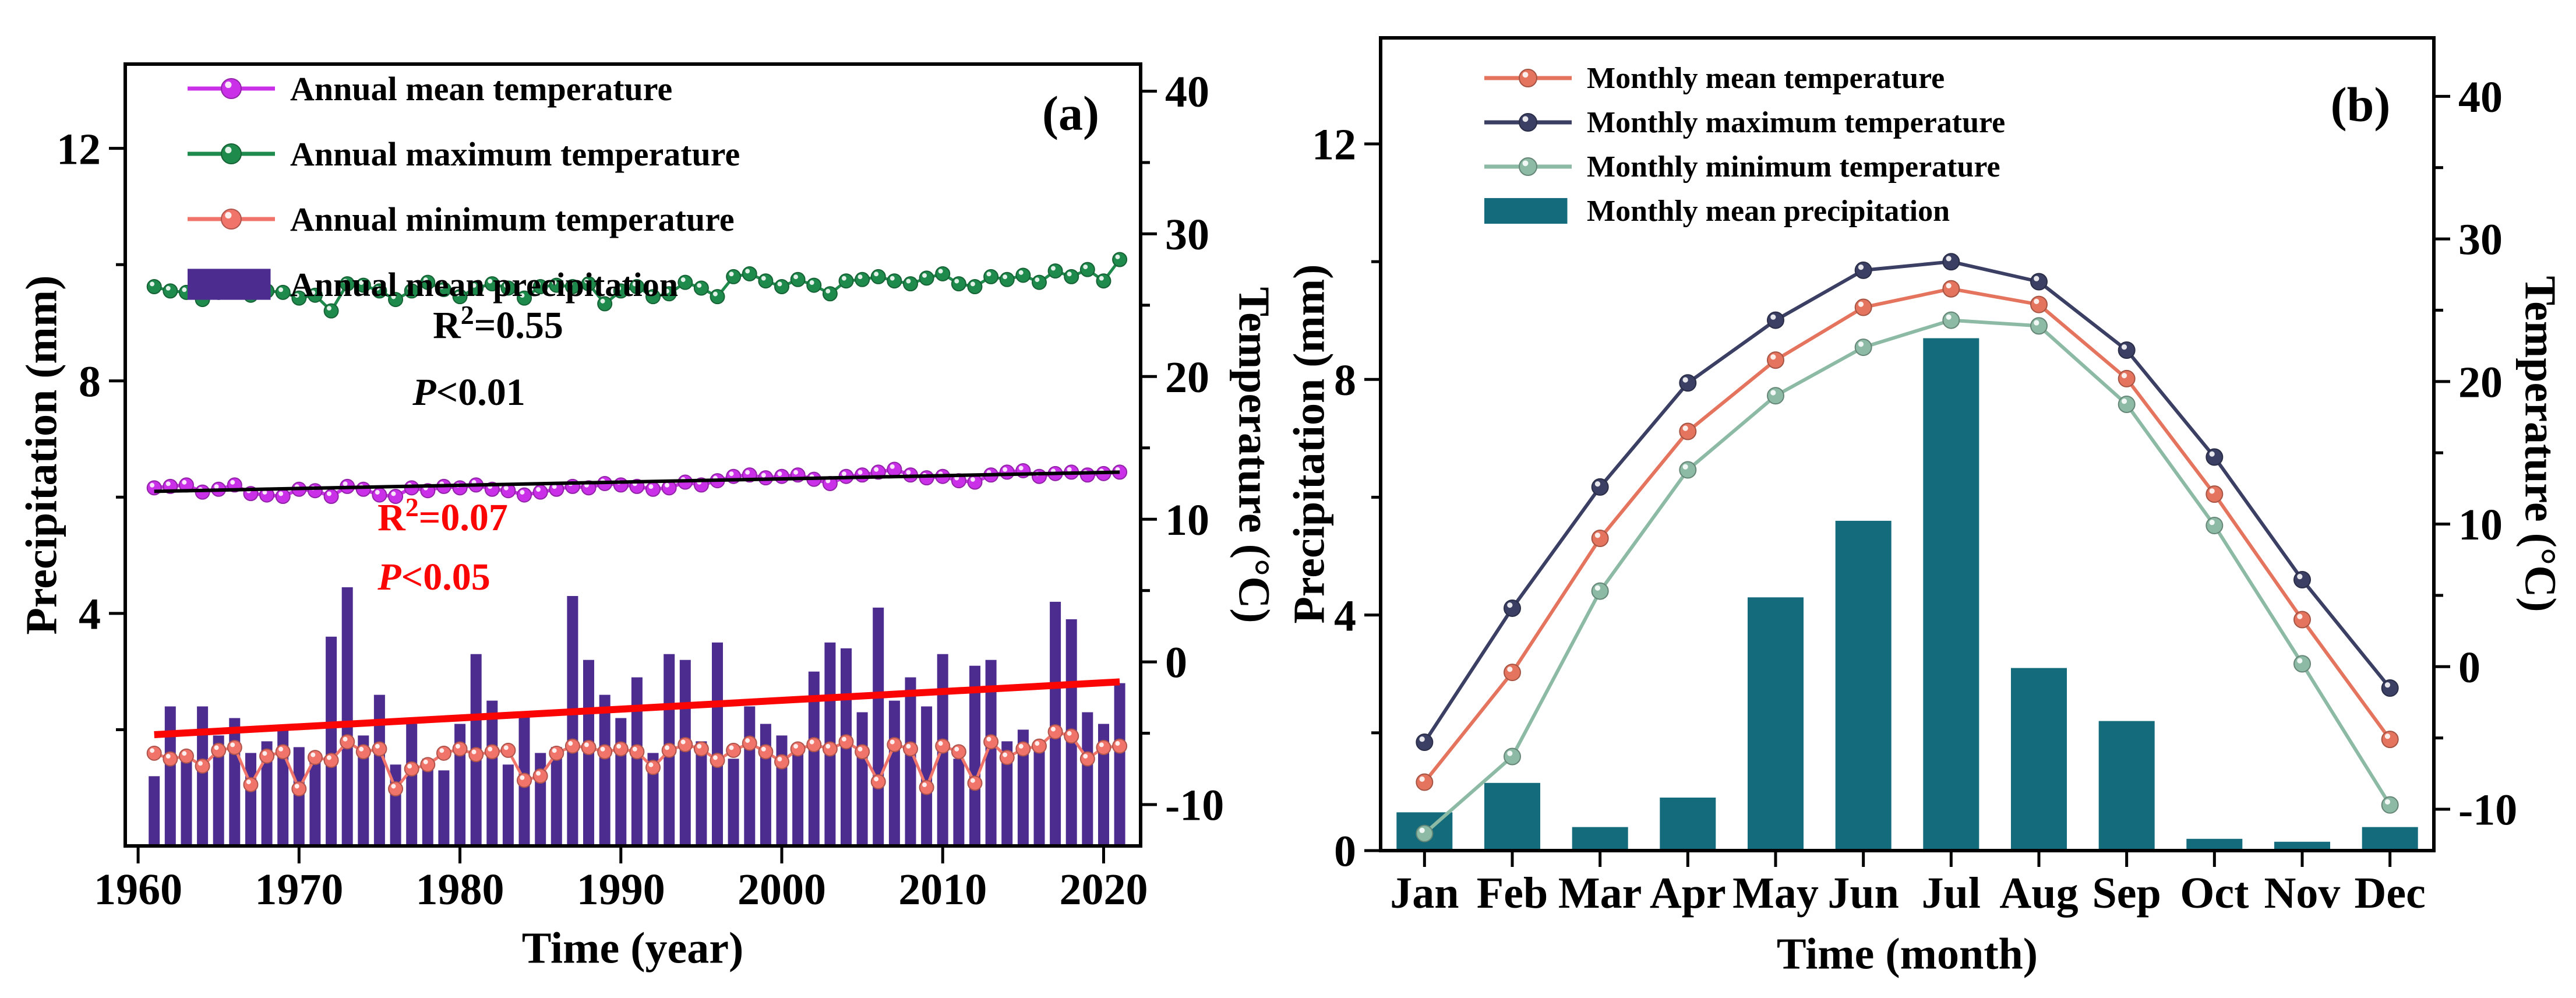 This screenshot has width=2576, height=998. I want to click on bar-year-1962, so click(170, 776).